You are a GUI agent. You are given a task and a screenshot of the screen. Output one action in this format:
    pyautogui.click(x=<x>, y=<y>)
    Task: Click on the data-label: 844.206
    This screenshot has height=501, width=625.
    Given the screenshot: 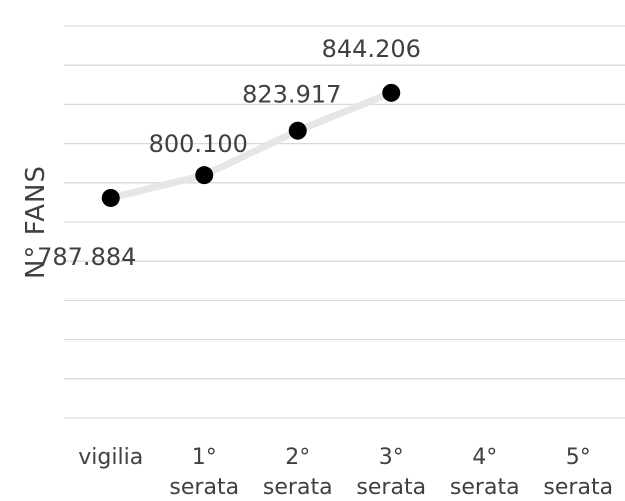 What is the action you would take?
    pyautogui.click(x=371, y=49)
    